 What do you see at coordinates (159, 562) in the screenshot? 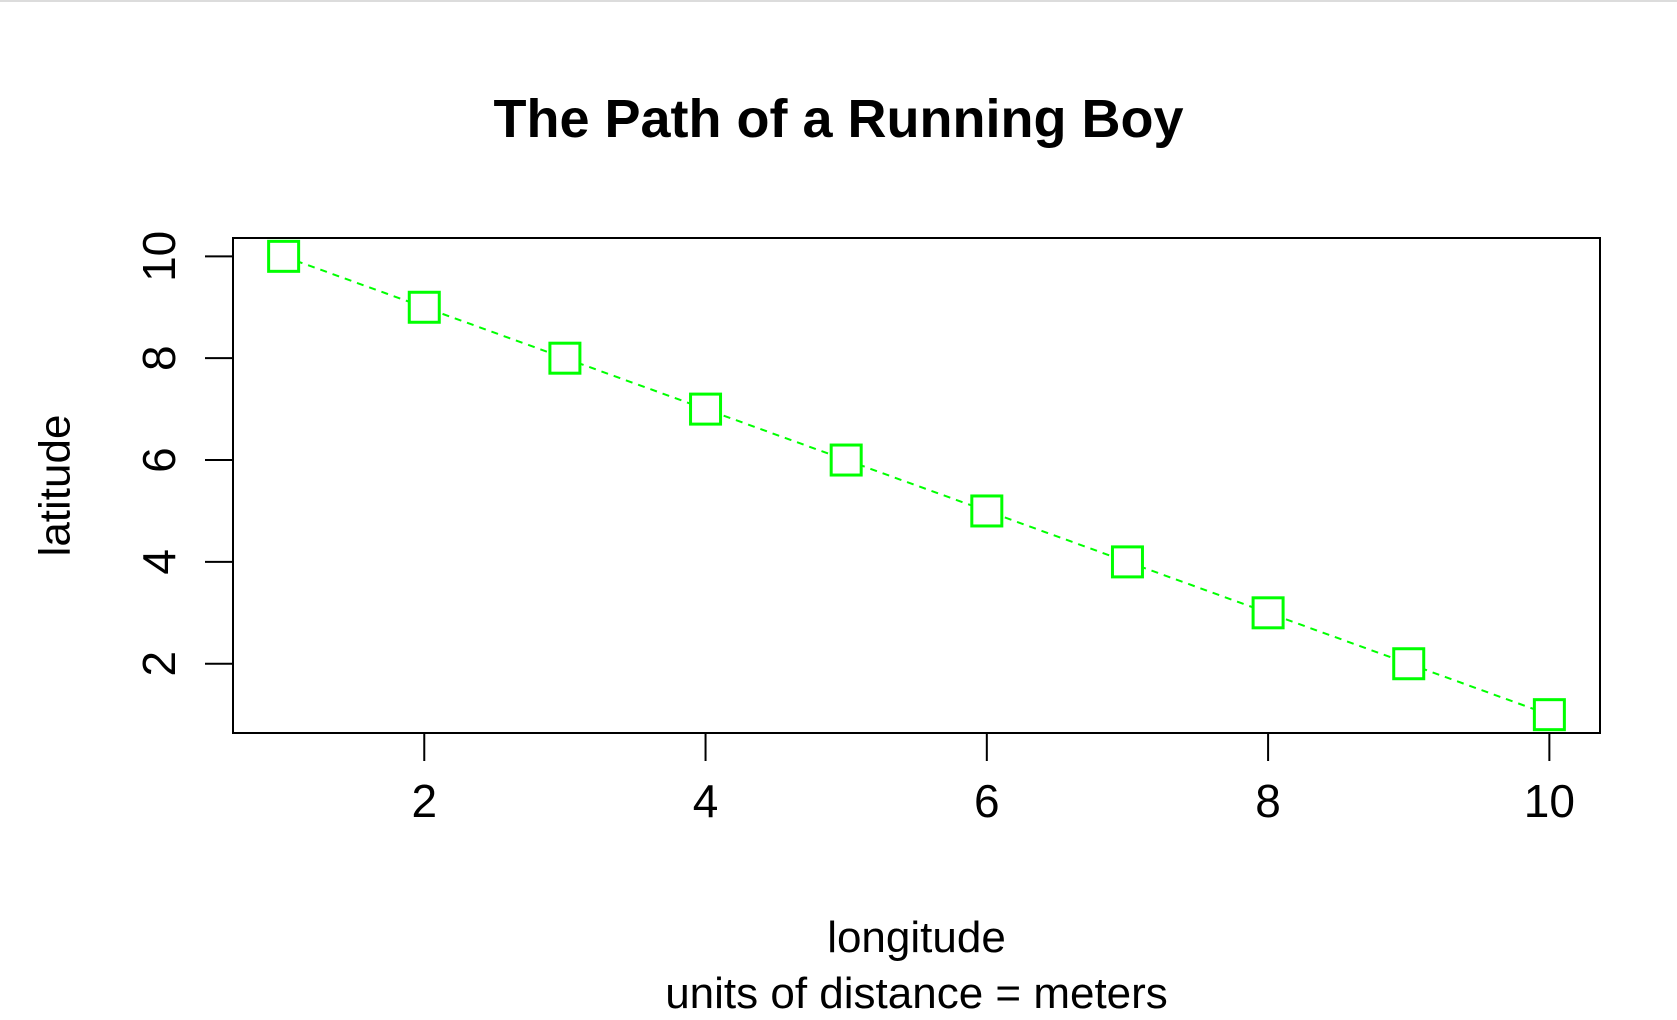
I see `y-tick-label: 4` at bounding box center [159, 562].